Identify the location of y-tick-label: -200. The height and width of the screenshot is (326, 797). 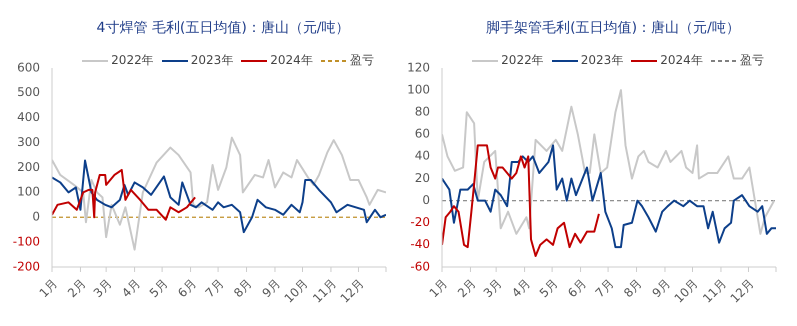
(26, 266).